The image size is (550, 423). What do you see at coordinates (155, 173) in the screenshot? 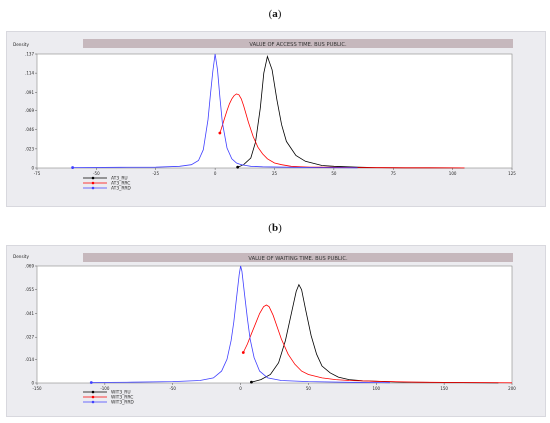
I see `x-tick-label: -25` at bounding box center [155, 173].